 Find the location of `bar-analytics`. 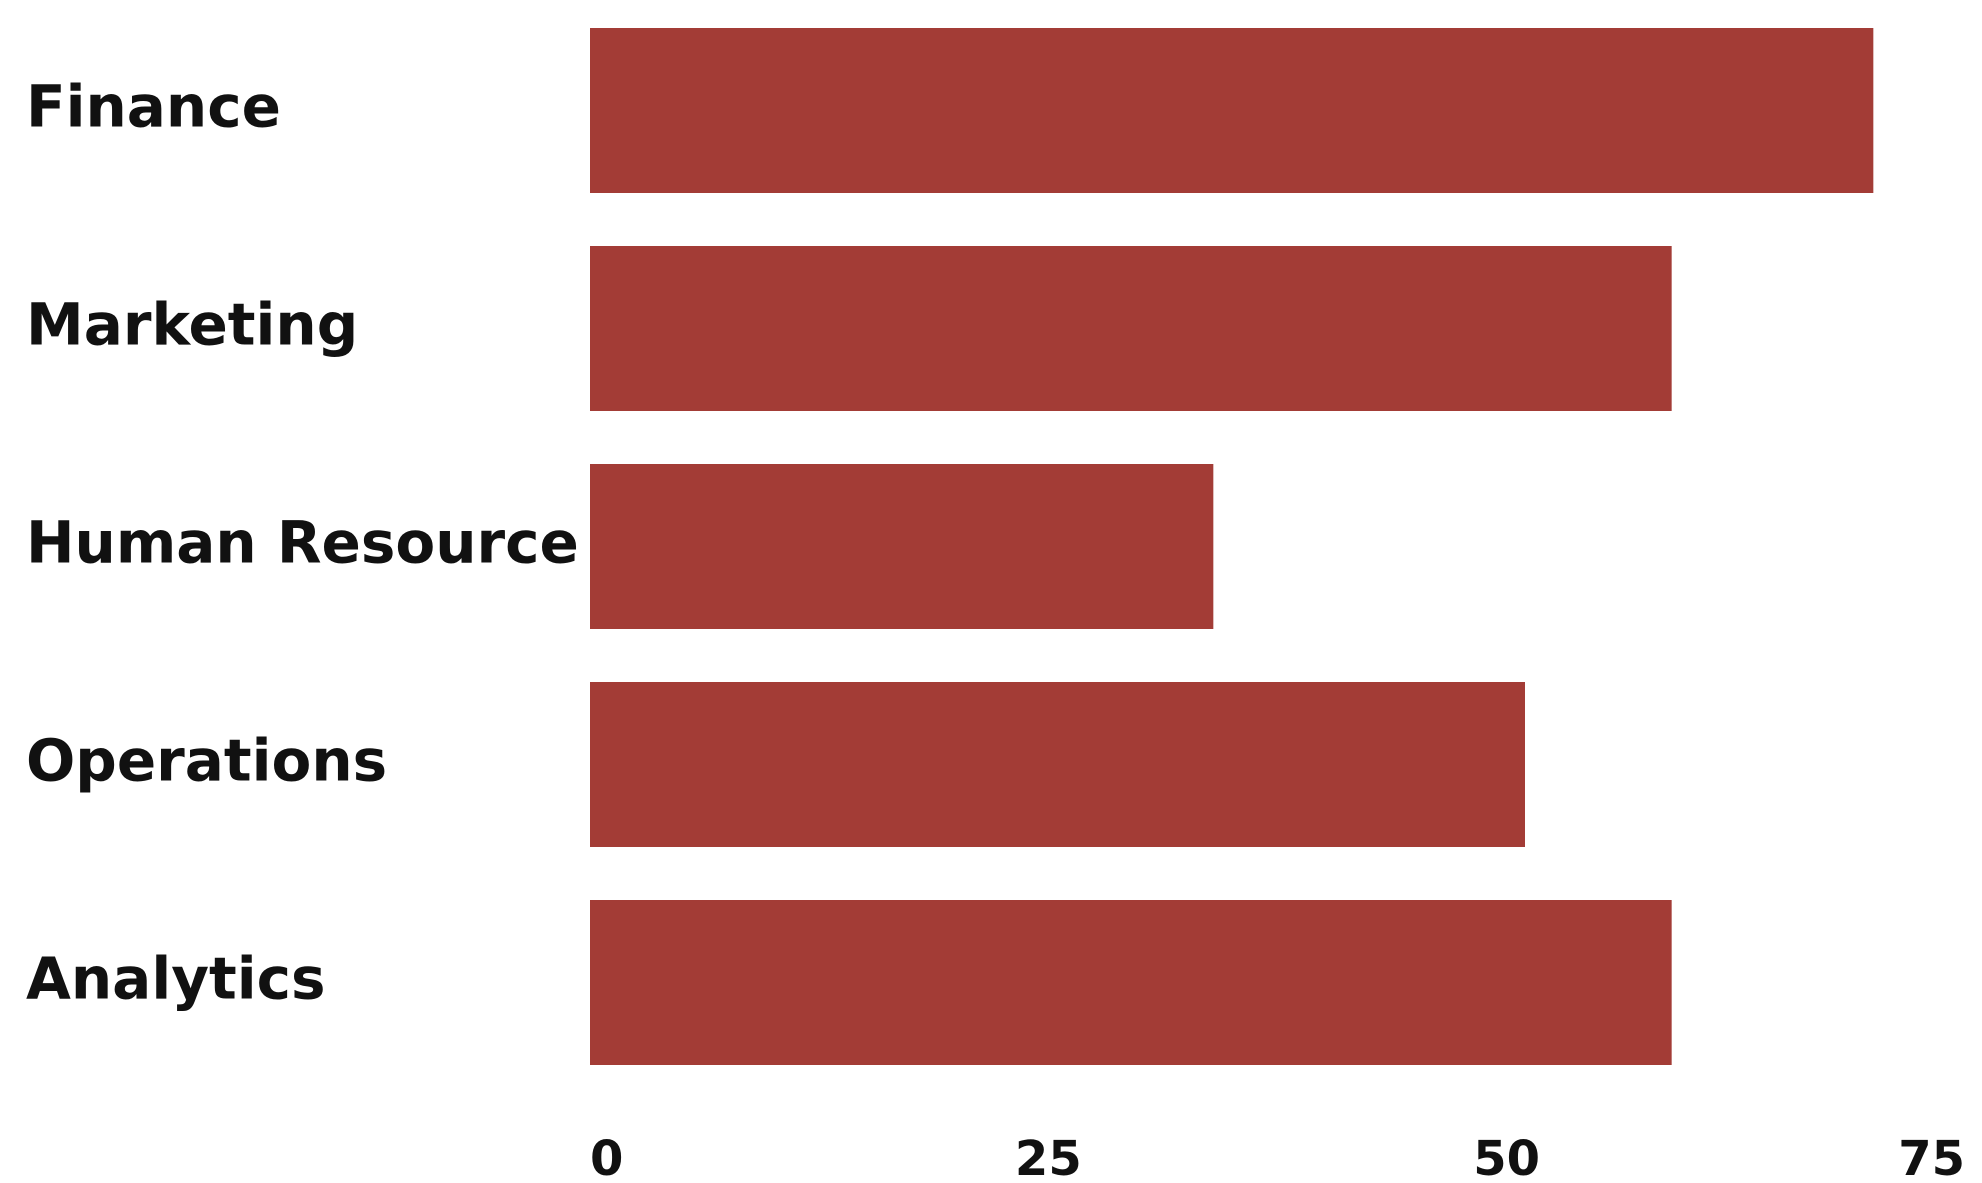

bar-analytics is located at coordinates (1131, 982).